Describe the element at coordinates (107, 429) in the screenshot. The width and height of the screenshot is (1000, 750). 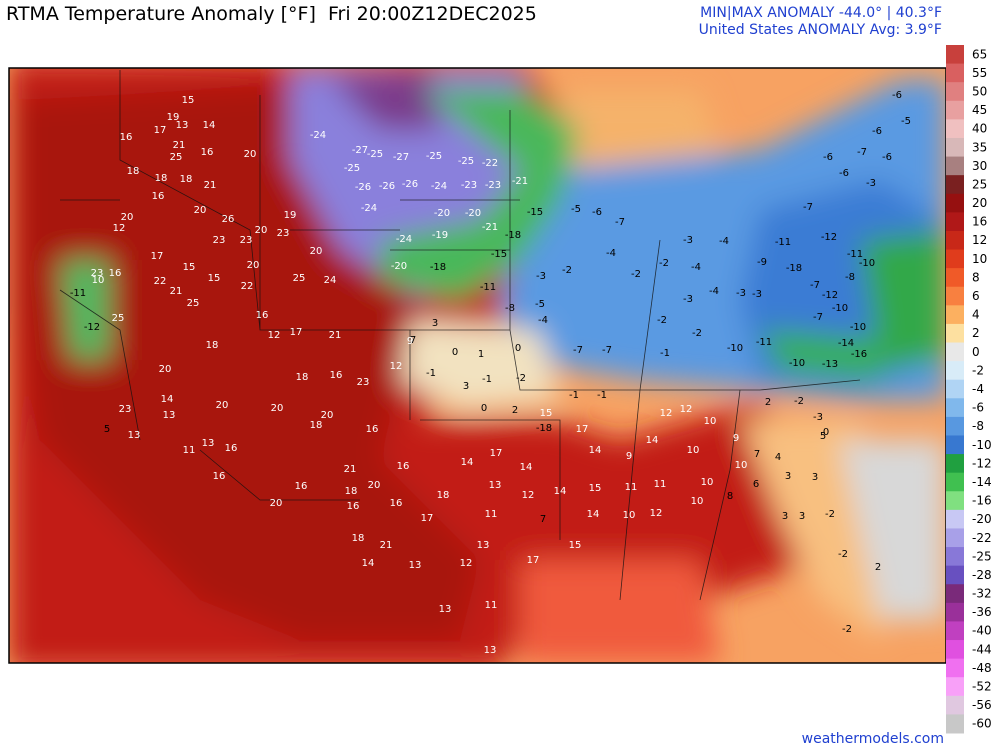
I see `station-anomaly: 5` at that location.